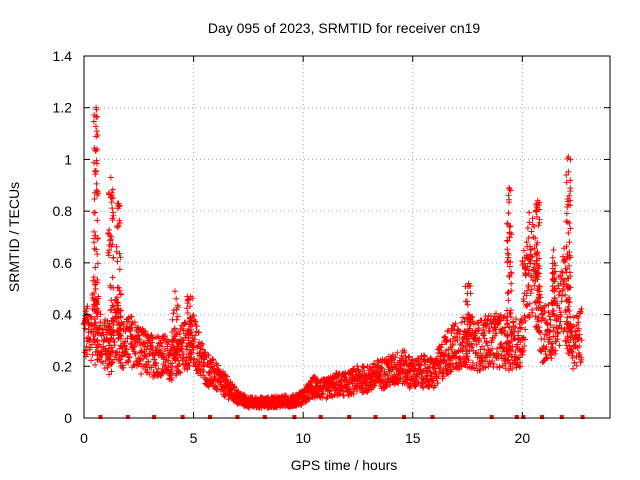 Image resolution: width=640 pixels, height=480 pixels. I want to click on y-tick-label: 1.4, so click(63, 56).